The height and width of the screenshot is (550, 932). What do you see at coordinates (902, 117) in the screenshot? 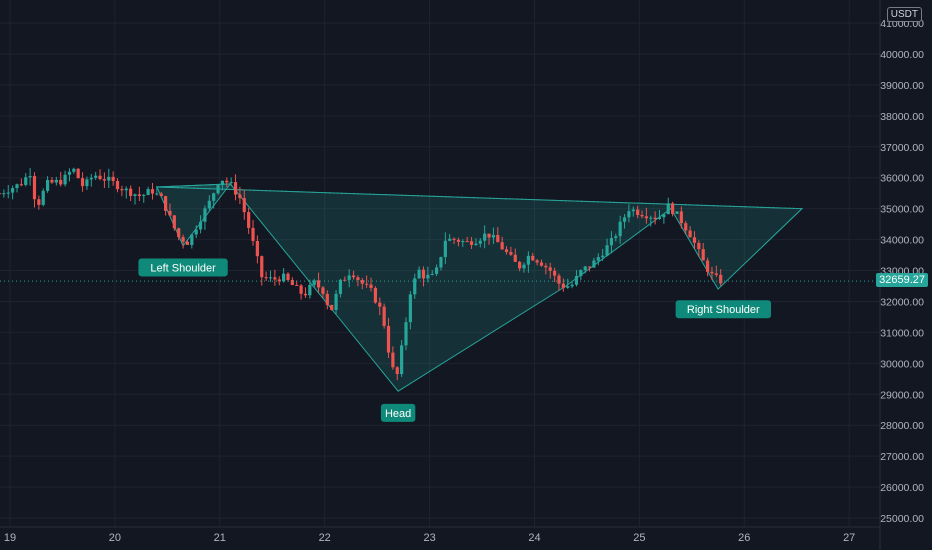
I see `y-tick-label: 38000.00` at bounding box center [902, 117].